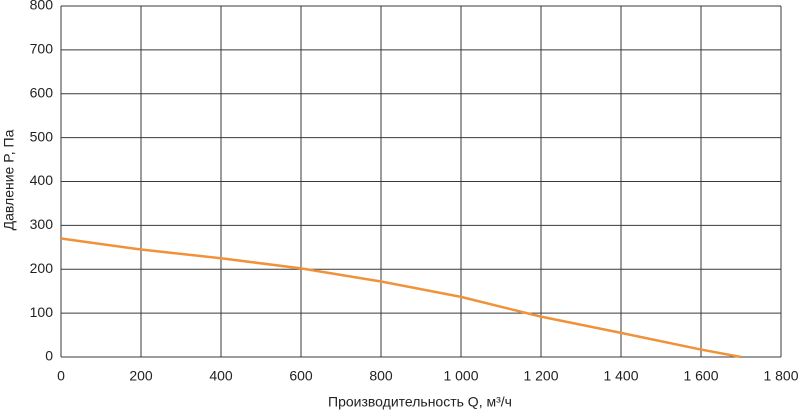  I want to click on x-tick-label: 800, so click(381, 376).